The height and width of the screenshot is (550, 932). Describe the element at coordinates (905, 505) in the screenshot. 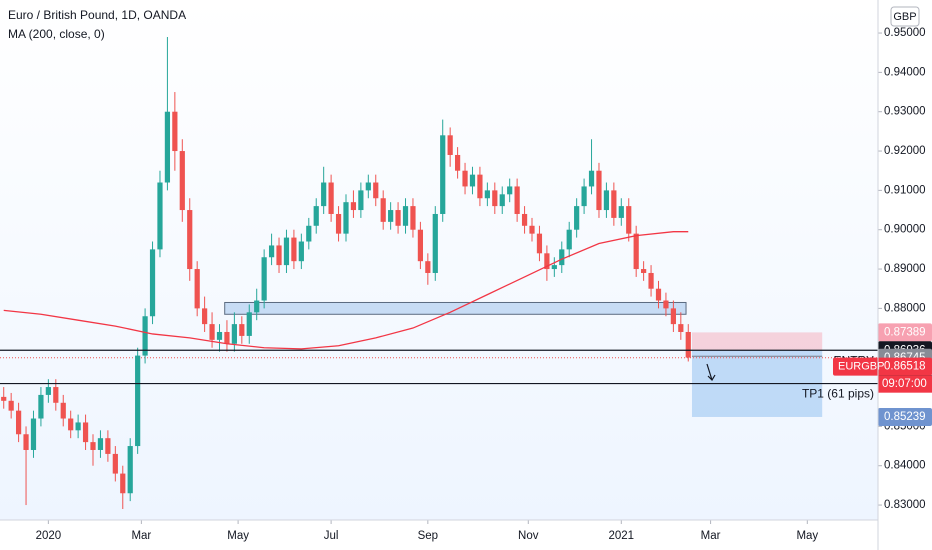

I see `y-tick-label: 0.83000` at that location.